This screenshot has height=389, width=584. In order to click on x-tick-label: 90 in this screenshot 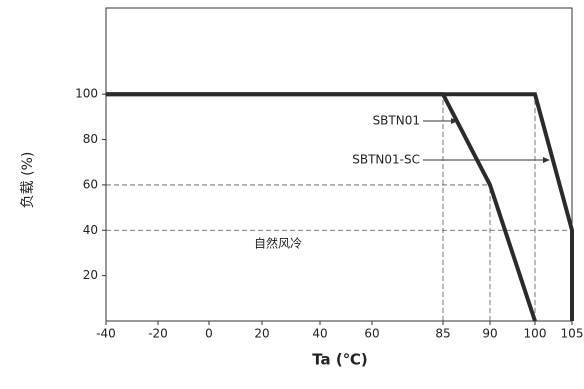, I will do `click(489, 334)`.